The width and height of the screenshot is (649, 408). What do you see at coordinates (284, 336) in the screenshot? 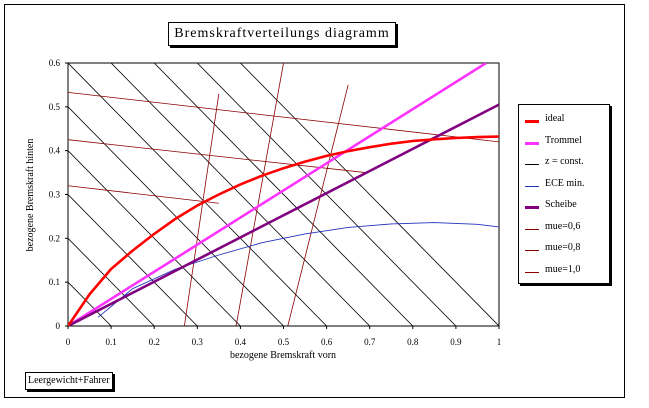
I see `x-axis-ticks: 0 0.1 0.2 0.3 0.4 0.5 0.6 0.7 0.8 0.9 1` at bounding box center [284, 336].